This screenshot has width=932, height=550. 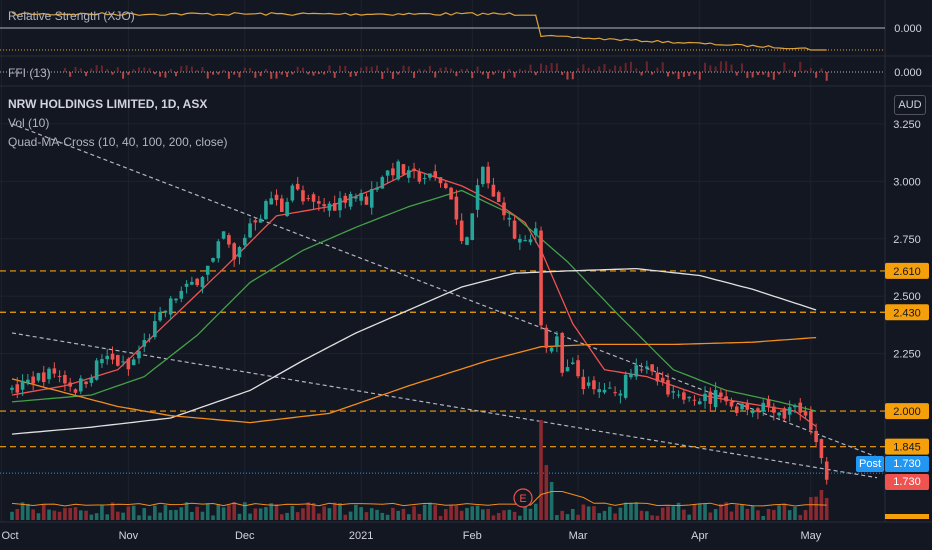 I want to click on ffi-legend: FFI (13), so click(x=29, y=73).